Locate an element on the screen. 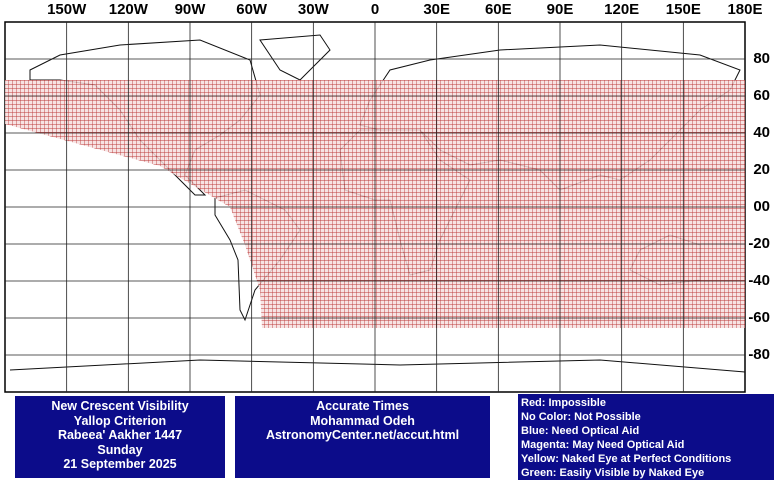  longitude-label: 150W is located at coordinates (67, 9).